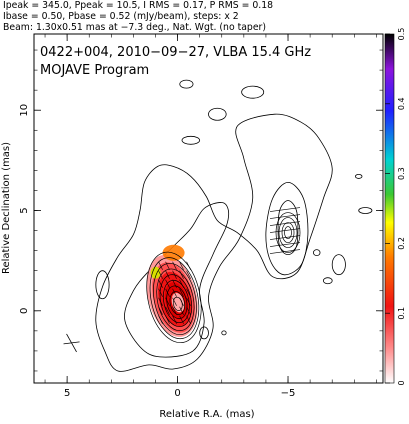  I want to click on colorbar-tick-label: 0.4, so click(401, 103).